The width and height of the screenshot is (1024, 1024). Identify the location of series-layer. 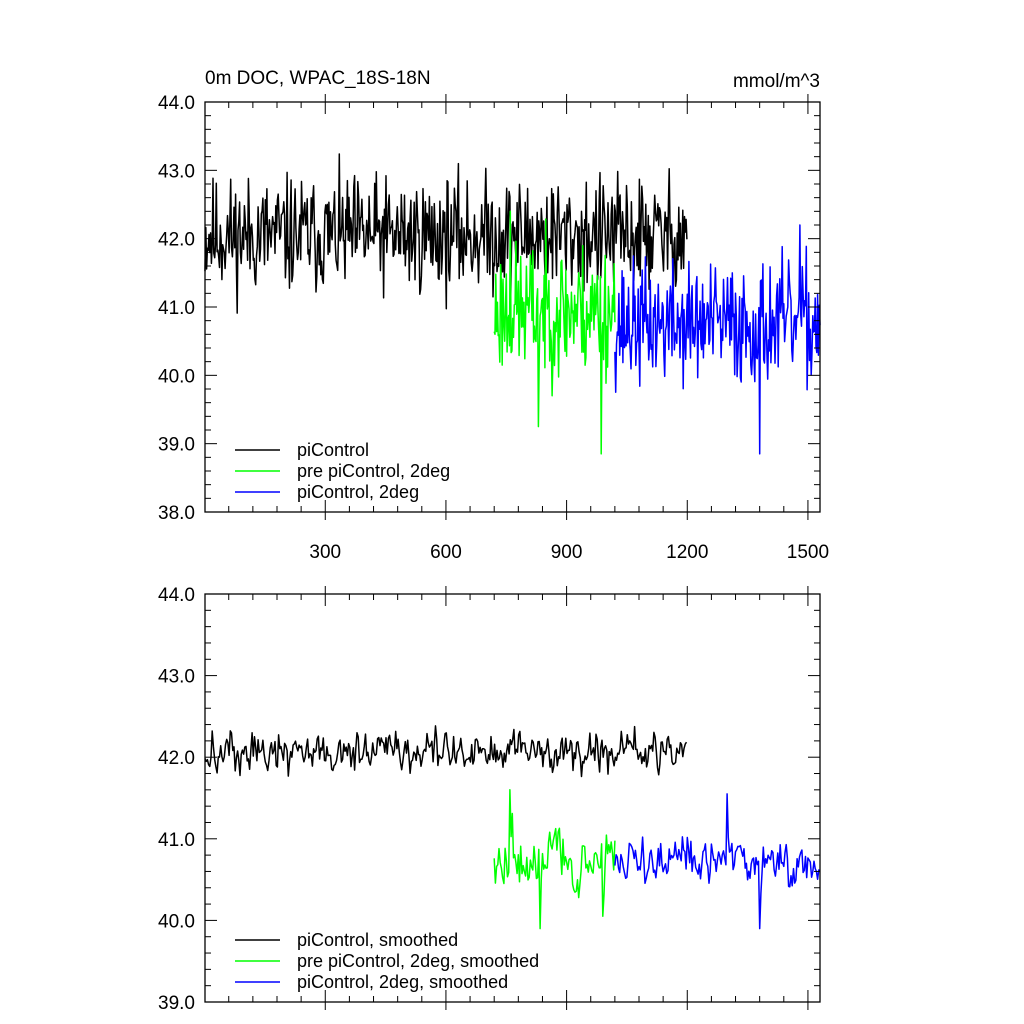
(512, 827).